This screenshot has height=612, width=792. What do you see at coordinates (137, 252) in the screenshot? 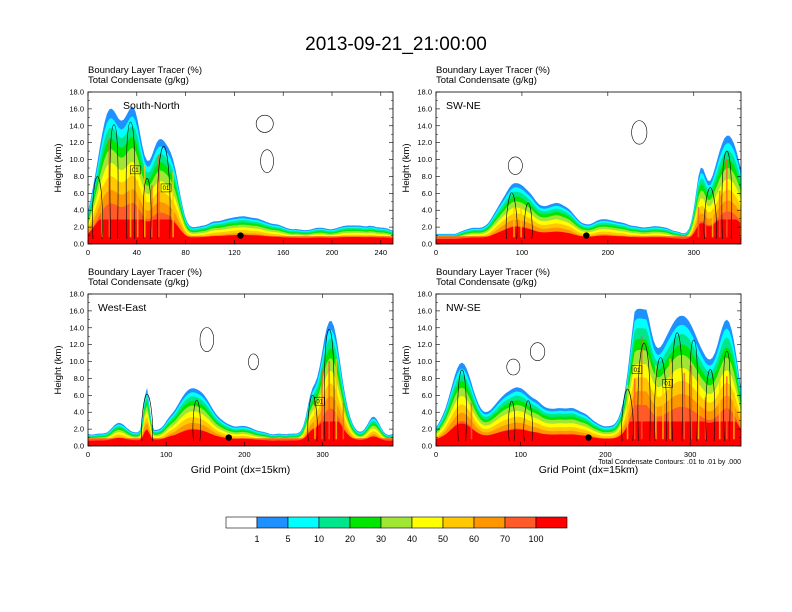
I see `x-tick-label: 40` at bounding box center [137, 252].